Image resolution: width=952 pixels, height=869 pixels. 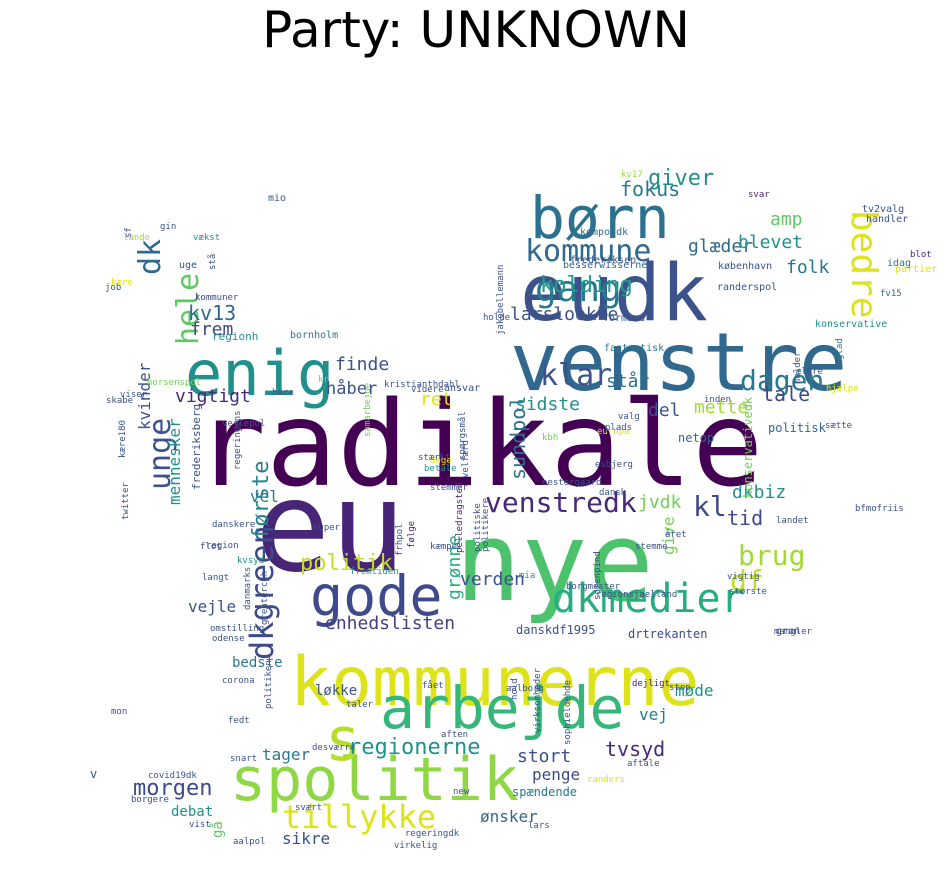 What do you see at coordinates (838, 426) in the screenshot?
I see `cloud-word: sætte` at bounding box center [838, 426].